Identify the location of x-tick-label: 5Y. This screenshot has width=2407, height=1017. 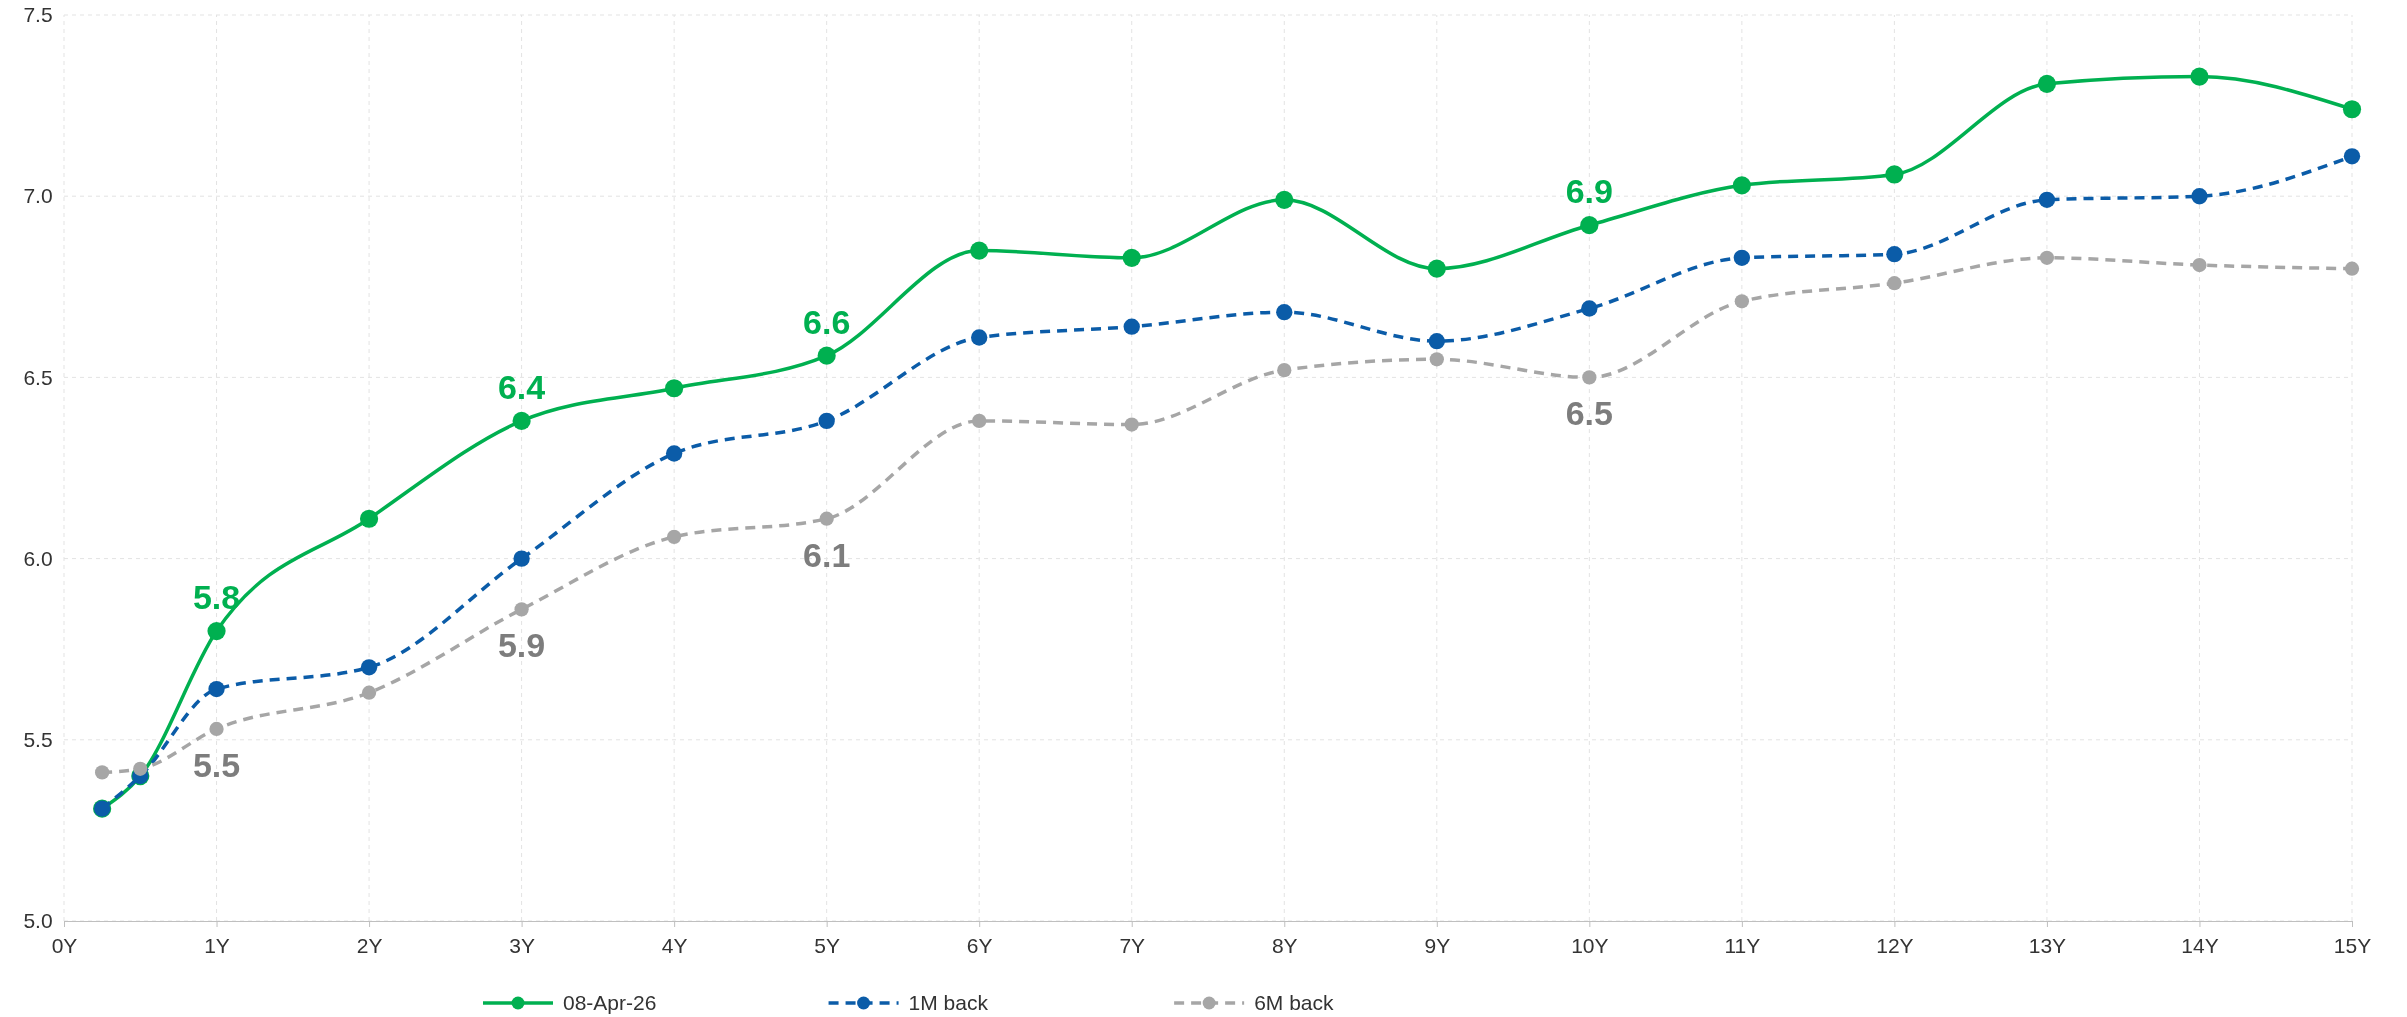
(827, 946).